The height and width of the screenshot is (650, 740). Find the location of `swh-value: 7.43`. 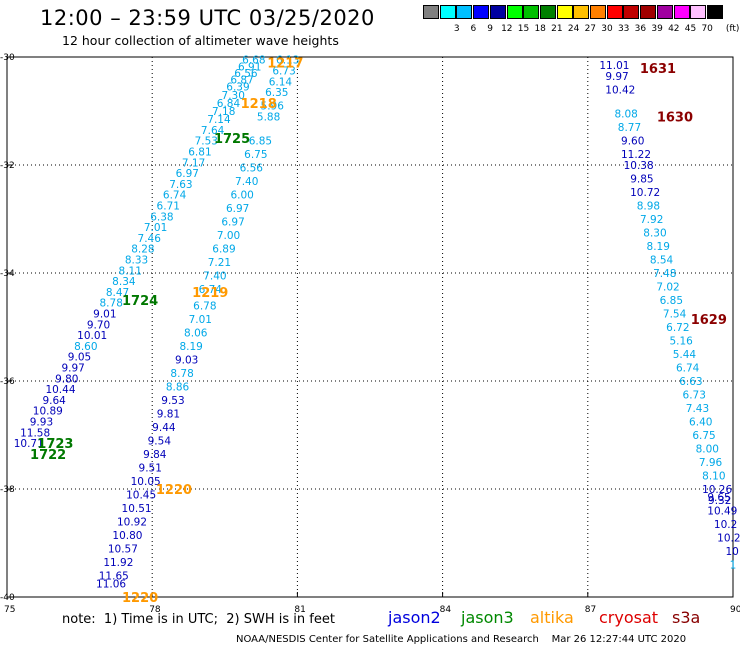

swh-value: 7.43 is located at coordinates (697, 409).